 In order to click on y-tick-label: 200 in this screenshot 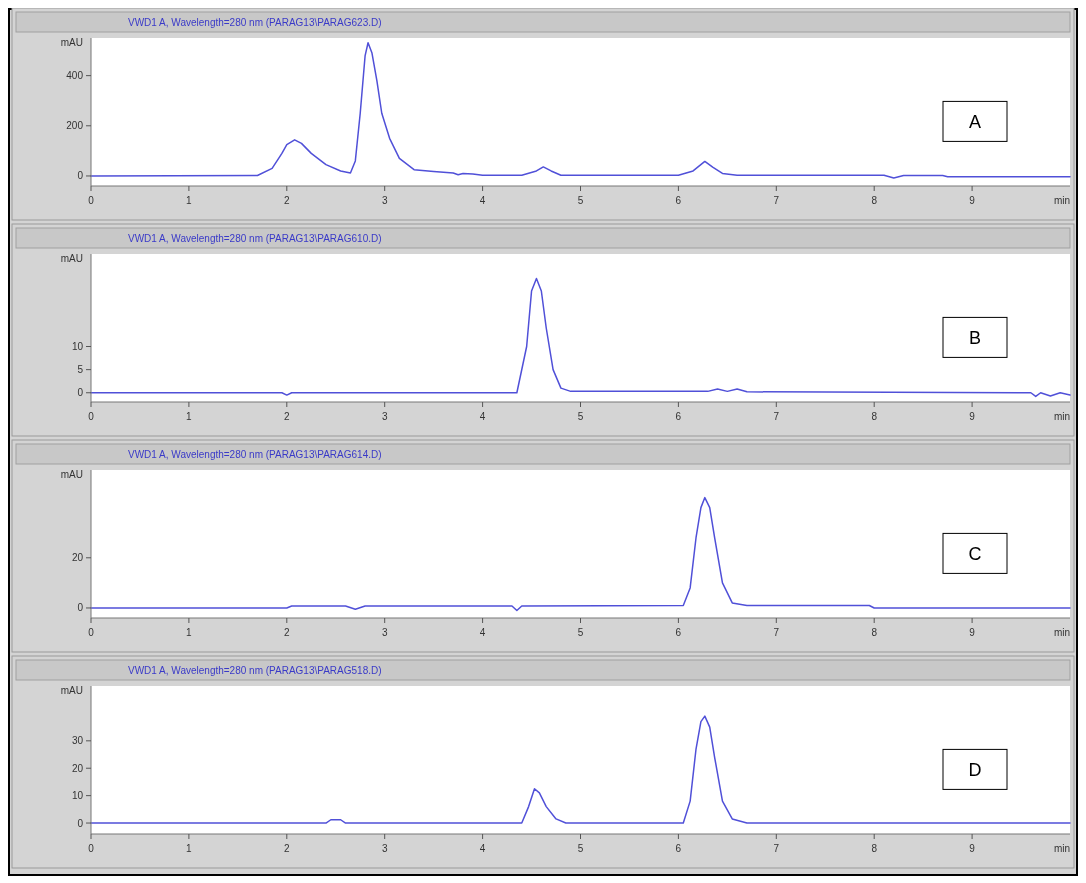, I will do `click(75, 126)`.